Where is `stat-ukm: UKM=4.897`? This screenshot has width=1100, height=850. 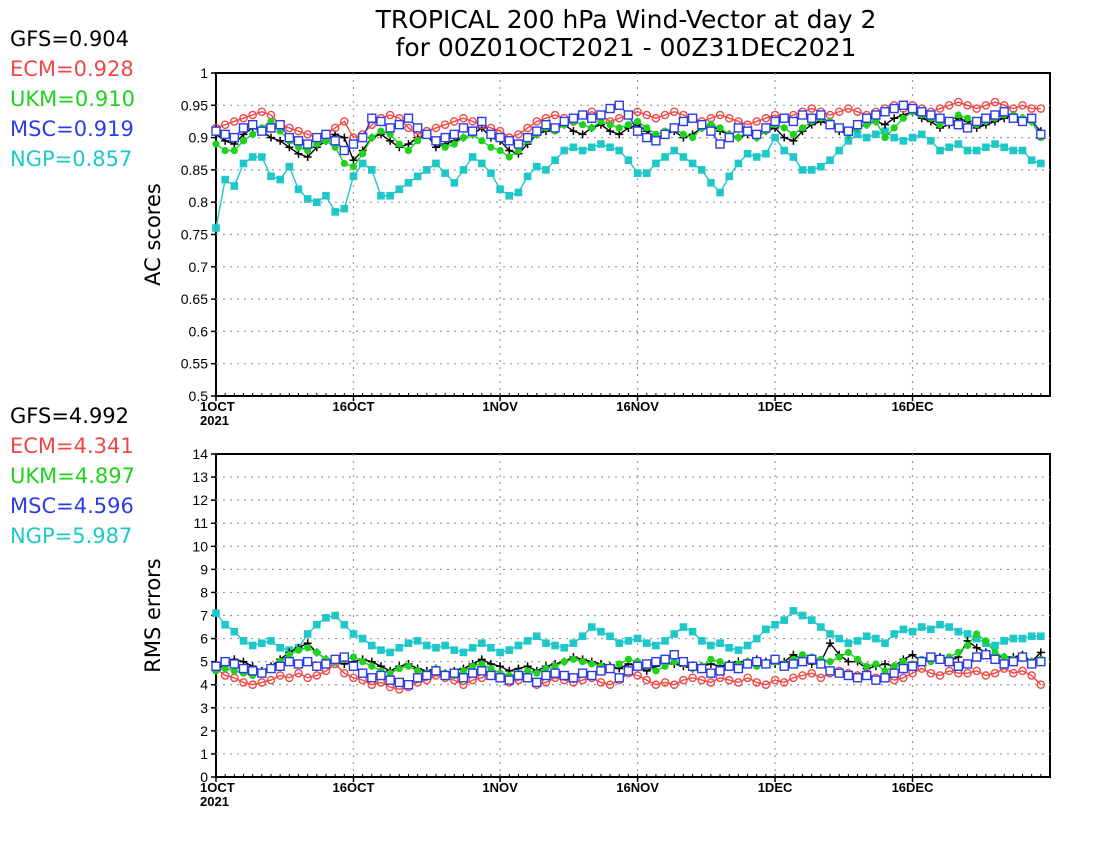 stat-ukm: UKM=4.897 is located at coordinates (72, 476).